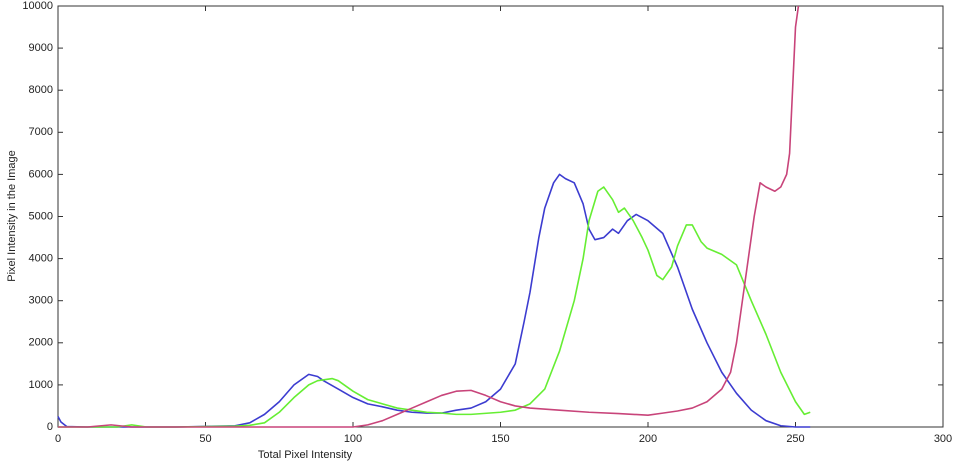 The height and width of the screenshot is (468, 959). I want to click on y-axis-label: Pixel Intensity in the Image, so click(12, 215).